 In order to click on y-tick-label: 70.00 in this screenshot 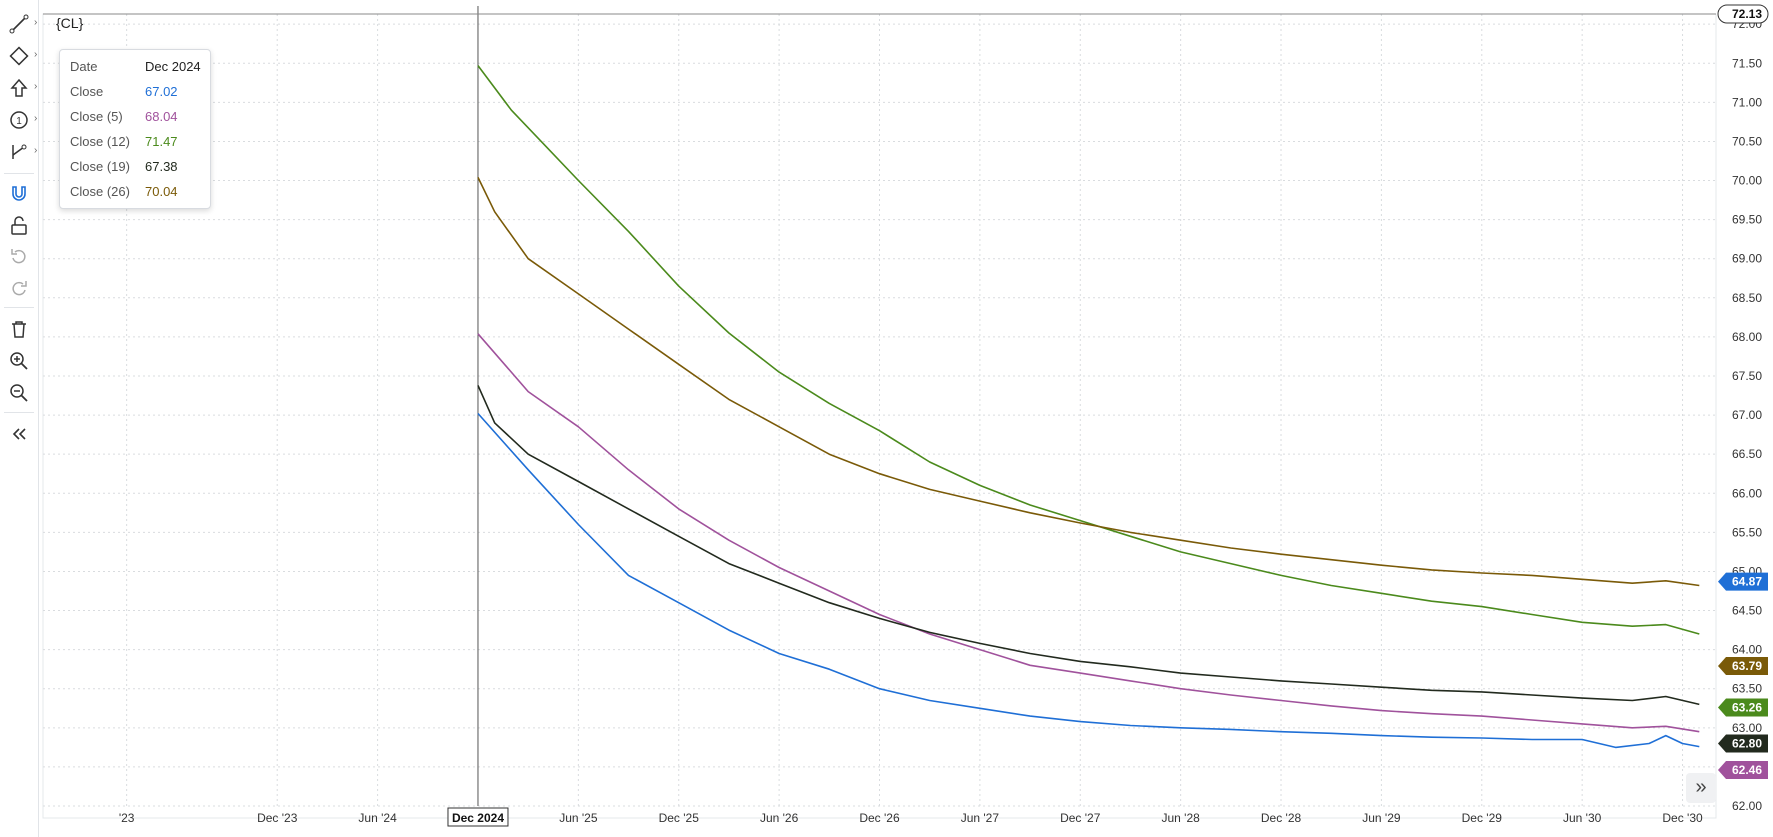, I will do `click(1747, 181)`.